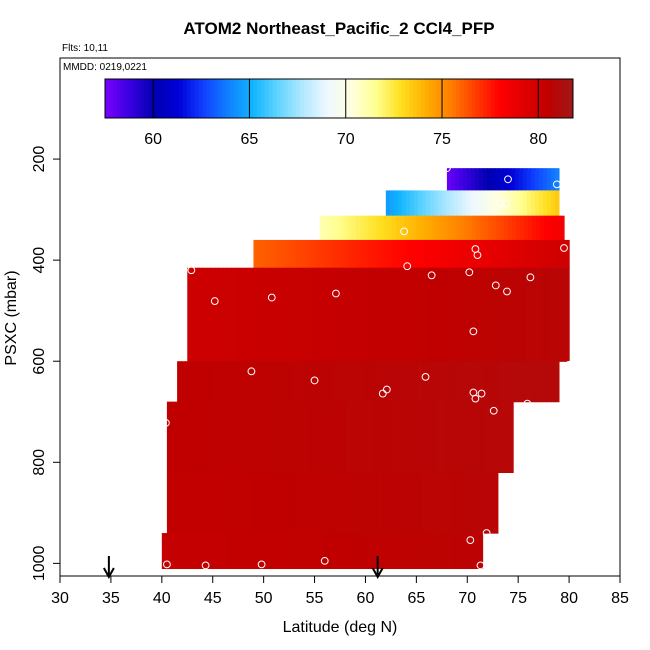  I want to click on x-tick-label: 70, so click(467, 598).